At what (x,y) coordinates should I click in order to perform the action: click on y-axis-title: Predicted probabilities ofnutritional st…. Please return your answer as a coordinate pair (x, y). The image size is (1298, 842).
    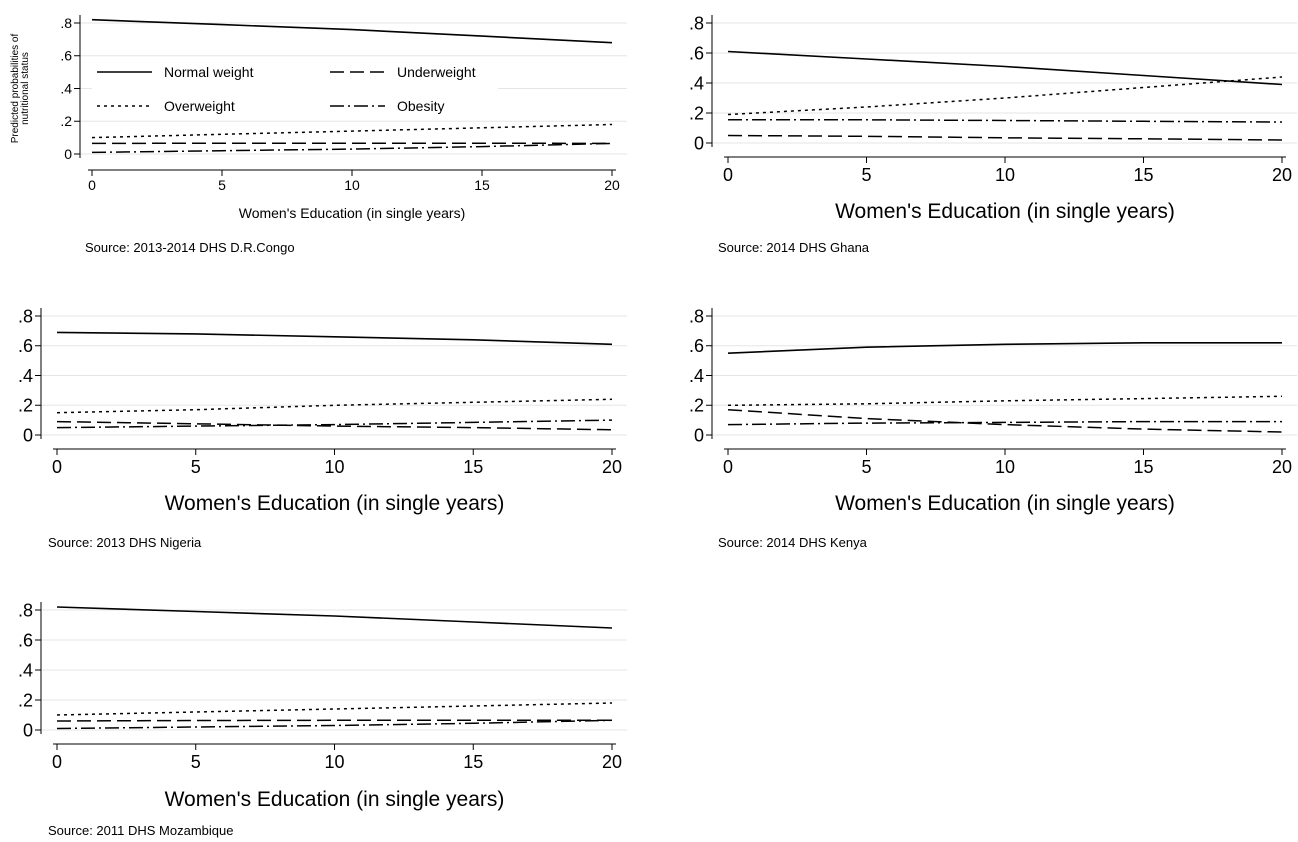
    Looking at the image, I should click on (20, 89).